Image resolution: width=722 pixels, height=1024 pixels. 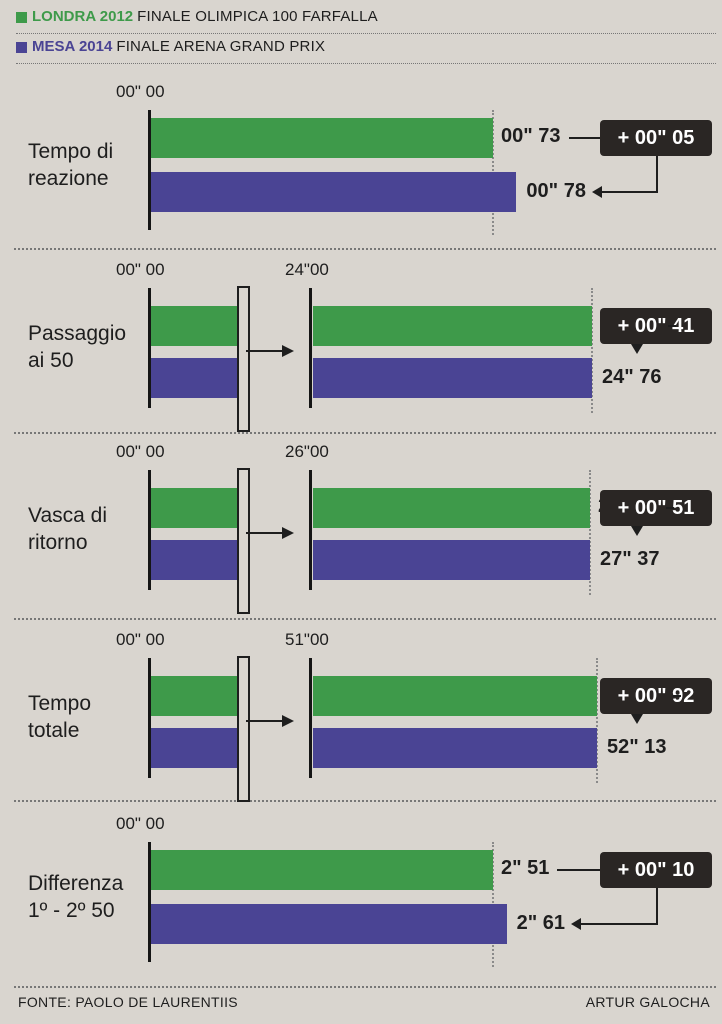 What do you see at coordinates (72, 46) in the screenshot?
I see `legend-name: MESA 2014` at bounding box center [72, 46].